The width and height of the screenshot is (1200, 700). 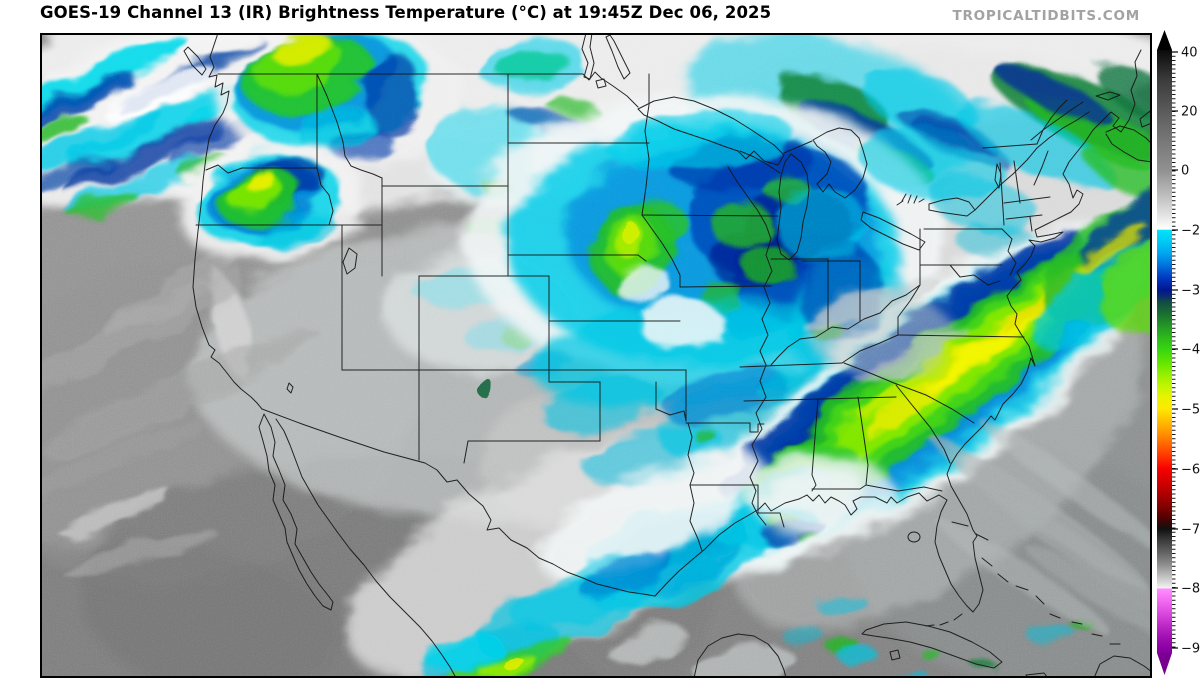 What do you see at coordinates (1046, 16) in the screenshot?
I see `site-watermark: TROPICALTIDBITS.COM` at bounding box center [1046, 16].